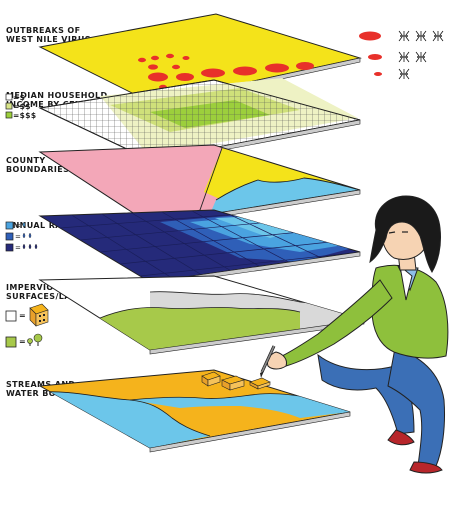 This screenshot has width=454, height=520. I want to click on landcover-swatch, so click(11, 342).